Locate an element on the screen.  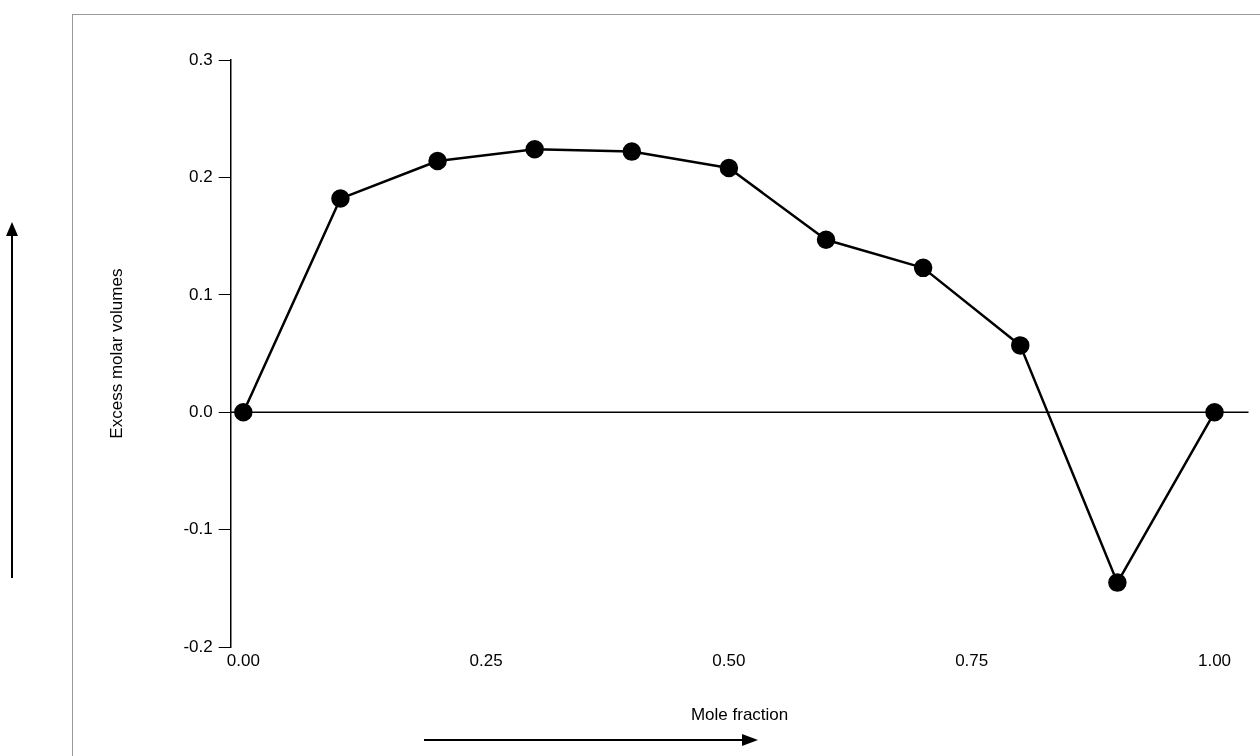
x-tick-label: 0.50 is located at coordinates (729, 661).